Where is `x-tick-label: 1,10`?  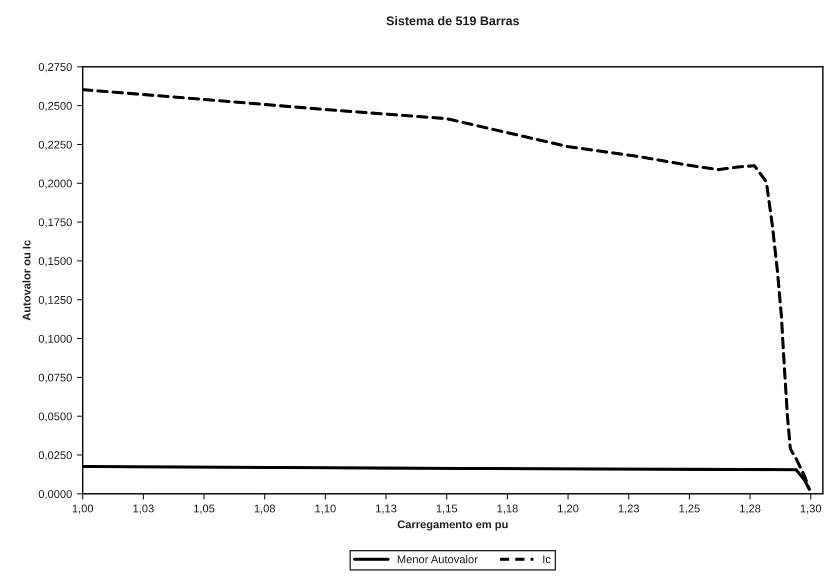
x-tick-label: 1,10 is located at coordinates (325, 509).